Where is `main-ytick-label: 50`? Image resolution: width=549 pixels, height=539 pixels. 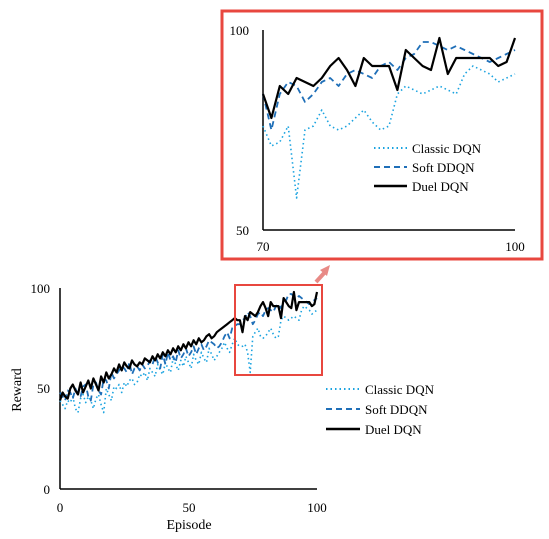
main-ytick-label: 50 is located at coordinates (43, 388).